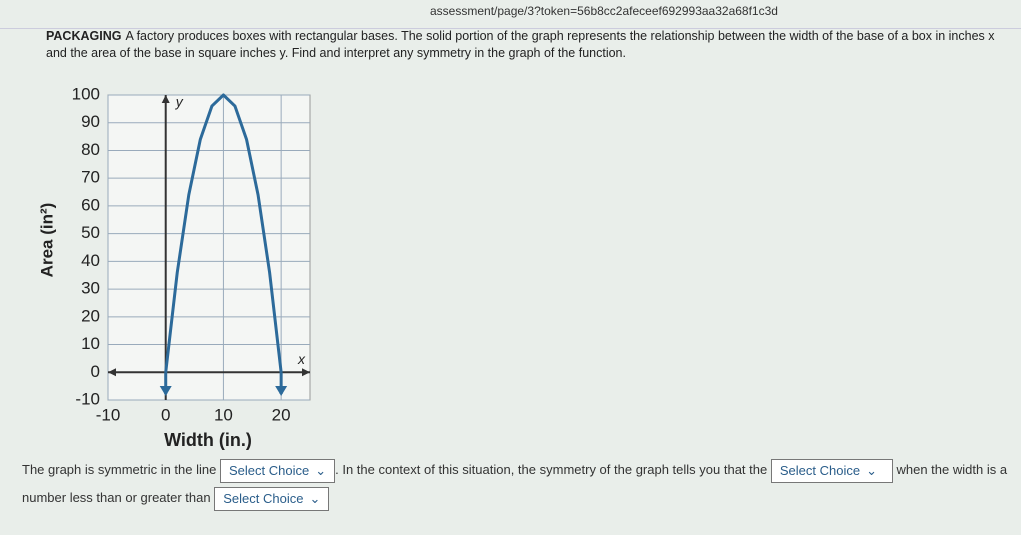  What do you see at coordinates (84, 36) in the screenshot?
I see `problem-label: PACKAGING` at bounding box center [84, 36].